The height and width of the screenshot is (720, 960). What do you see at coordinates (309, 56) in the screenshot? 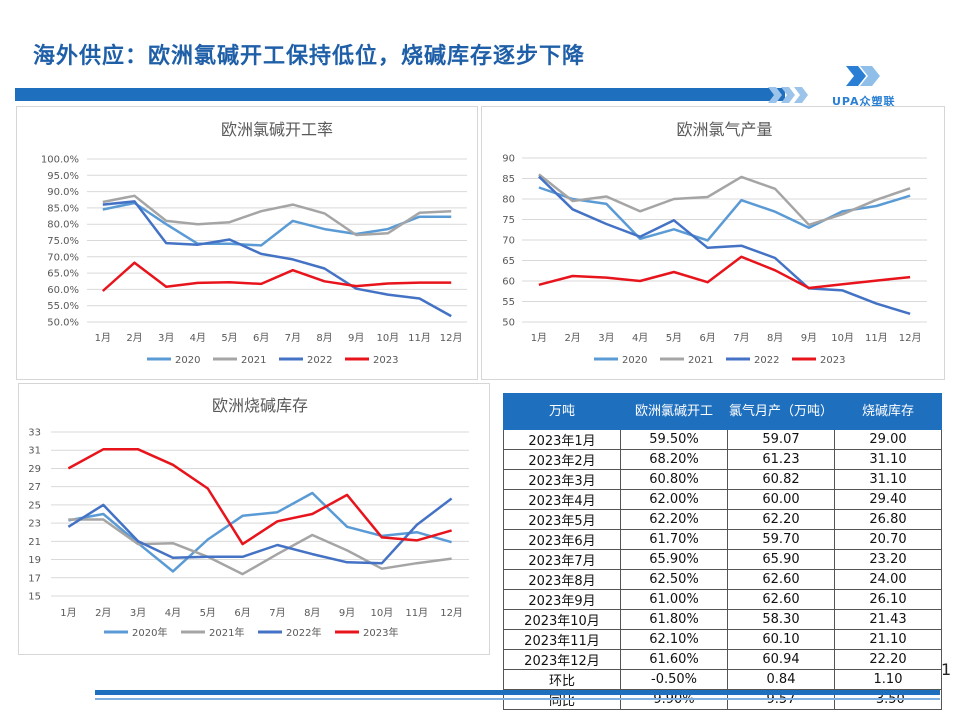
I see `page-title: 海外供应：欧洲氯碱开工保持低位，烧碱库存逐步下降` at bounding box center [309, 56].